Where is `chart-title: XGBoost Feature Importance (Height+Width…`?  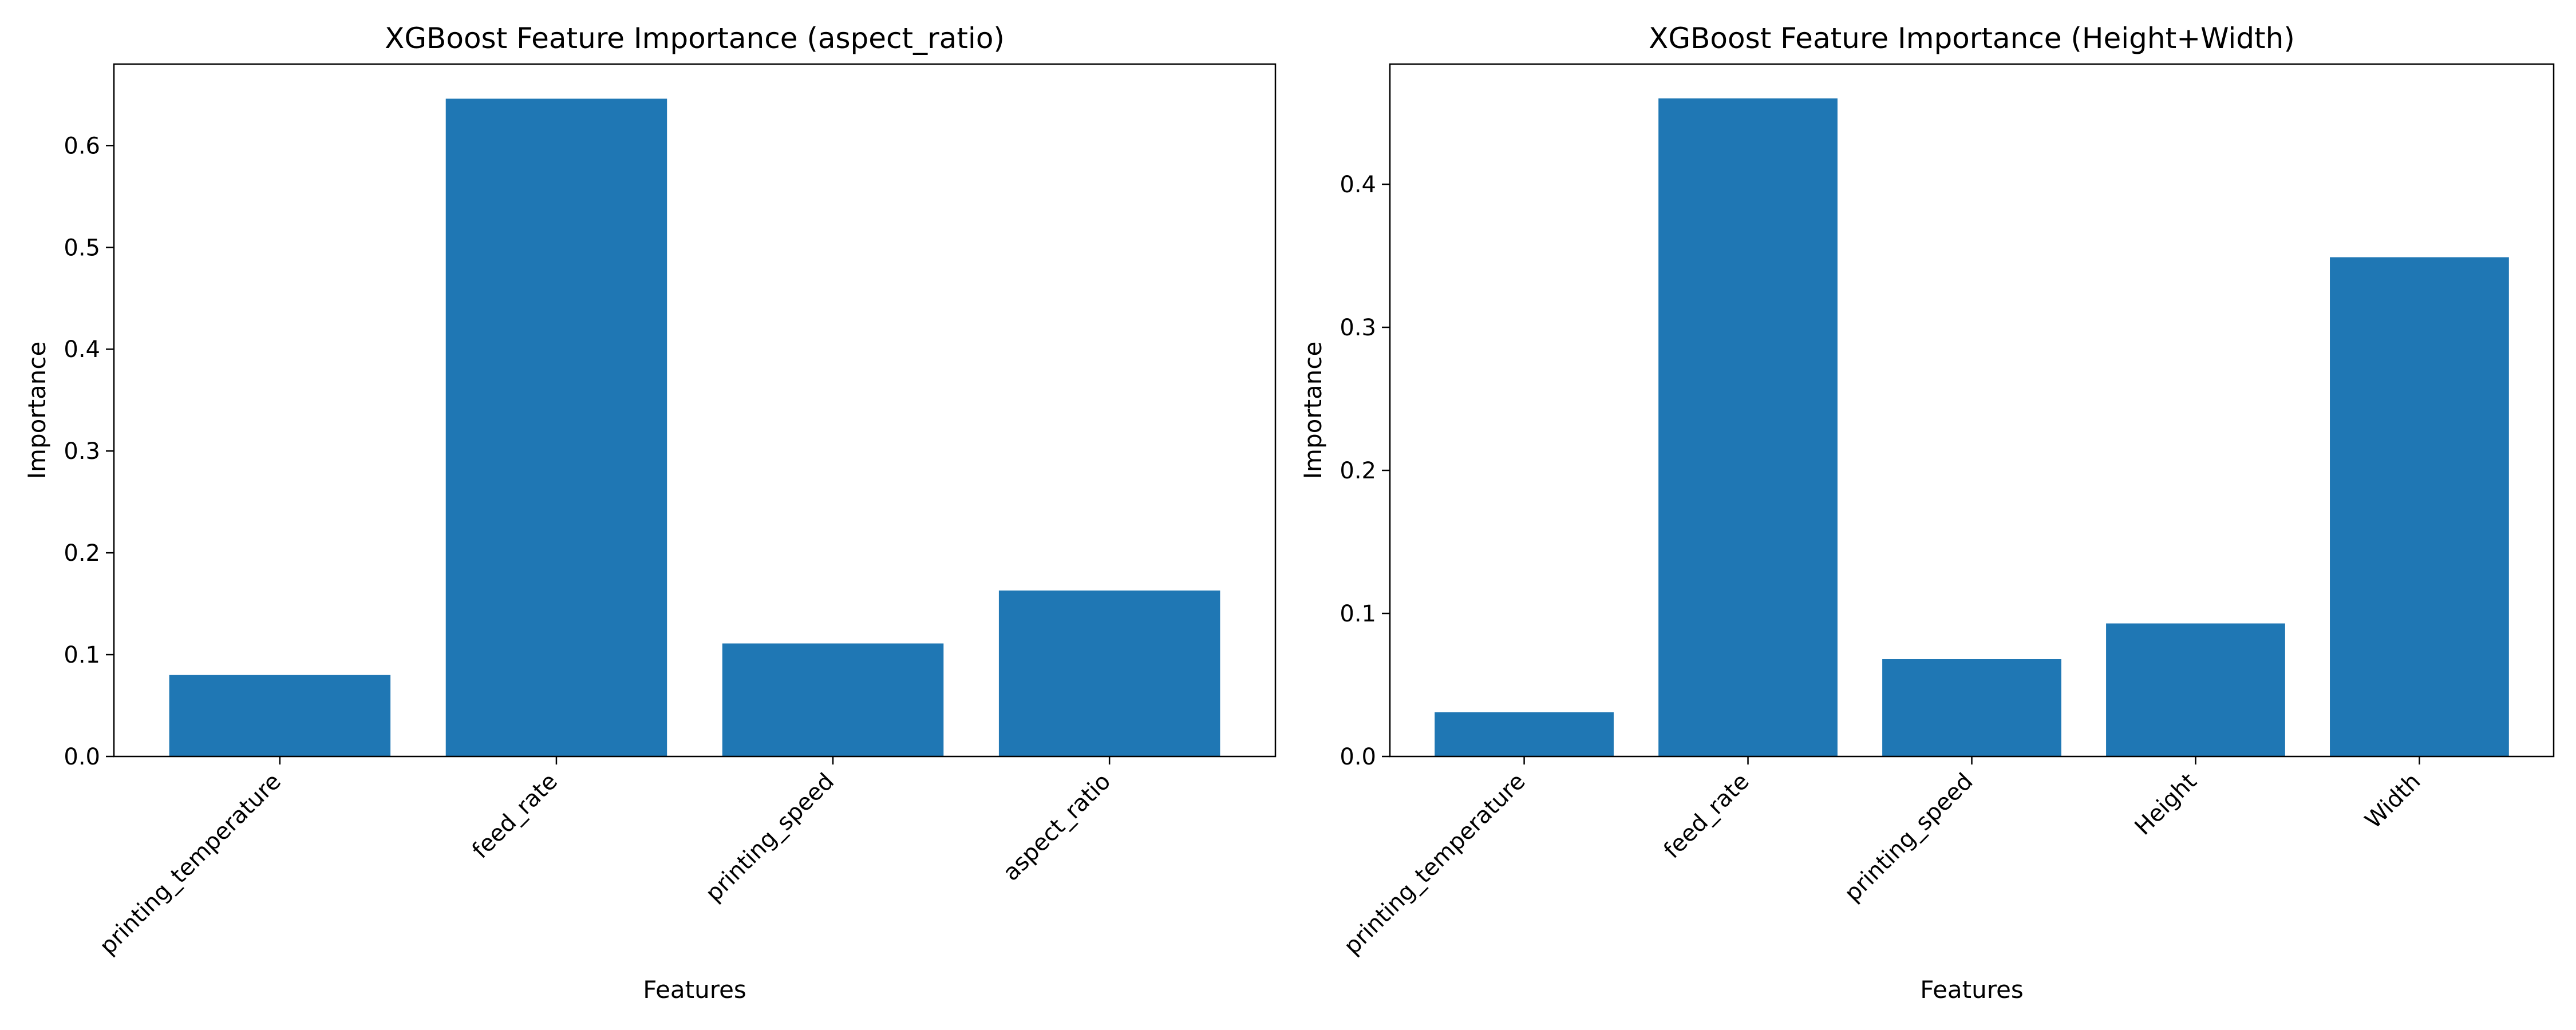 chart-title: XGBoost Feature Importance (Height+Width… is located at coordinates (1972, 38).